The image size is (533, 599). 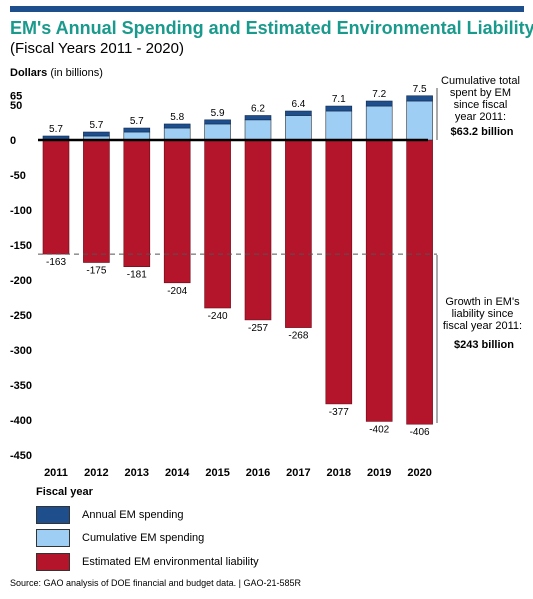 I want to click on y-tick-label: 0, so click(x=13, y=141).